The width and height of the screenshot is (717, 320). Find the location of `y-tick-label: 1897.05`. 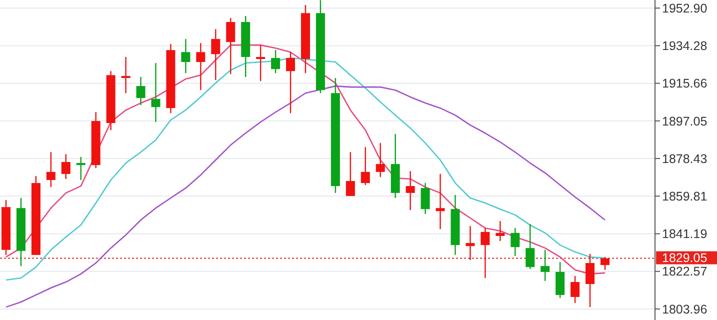

y-tick-label: 1897.05 is located at coordinates (685, 121).